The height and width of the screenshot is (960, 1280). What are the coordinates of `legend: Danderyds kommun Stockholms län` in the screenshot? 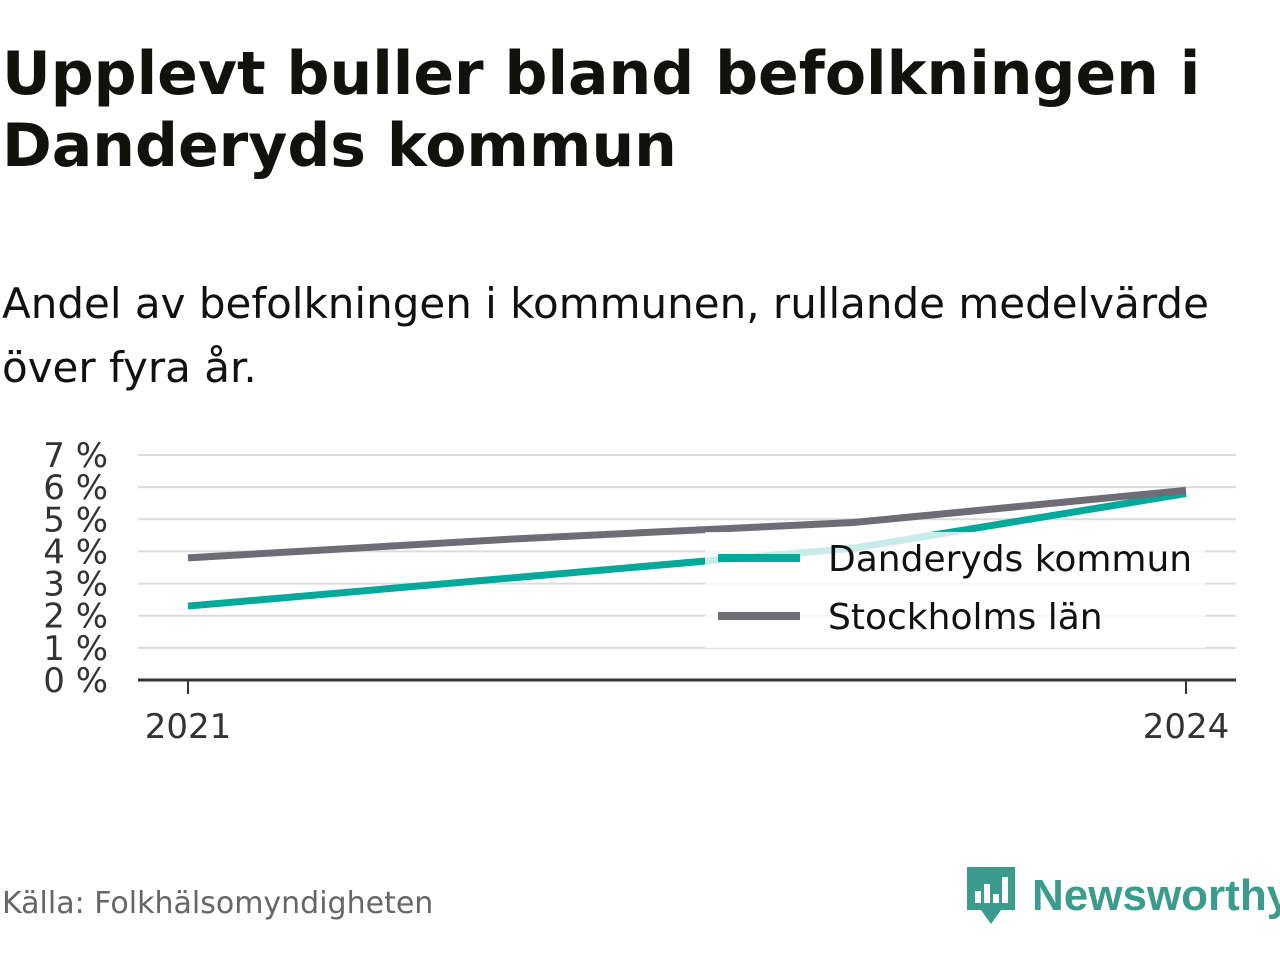 It's located at (955, 590).